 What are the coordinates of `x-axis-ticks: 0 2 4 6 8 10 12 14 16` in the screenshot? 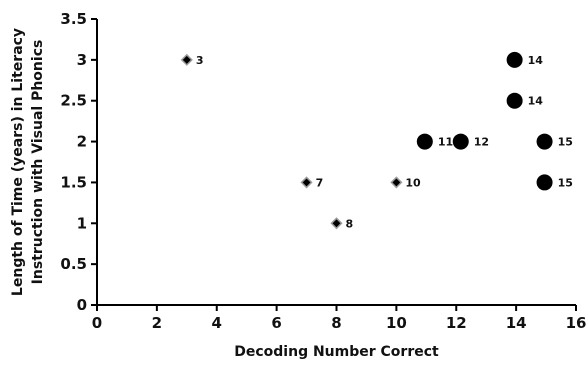 It's located at (339, 318).